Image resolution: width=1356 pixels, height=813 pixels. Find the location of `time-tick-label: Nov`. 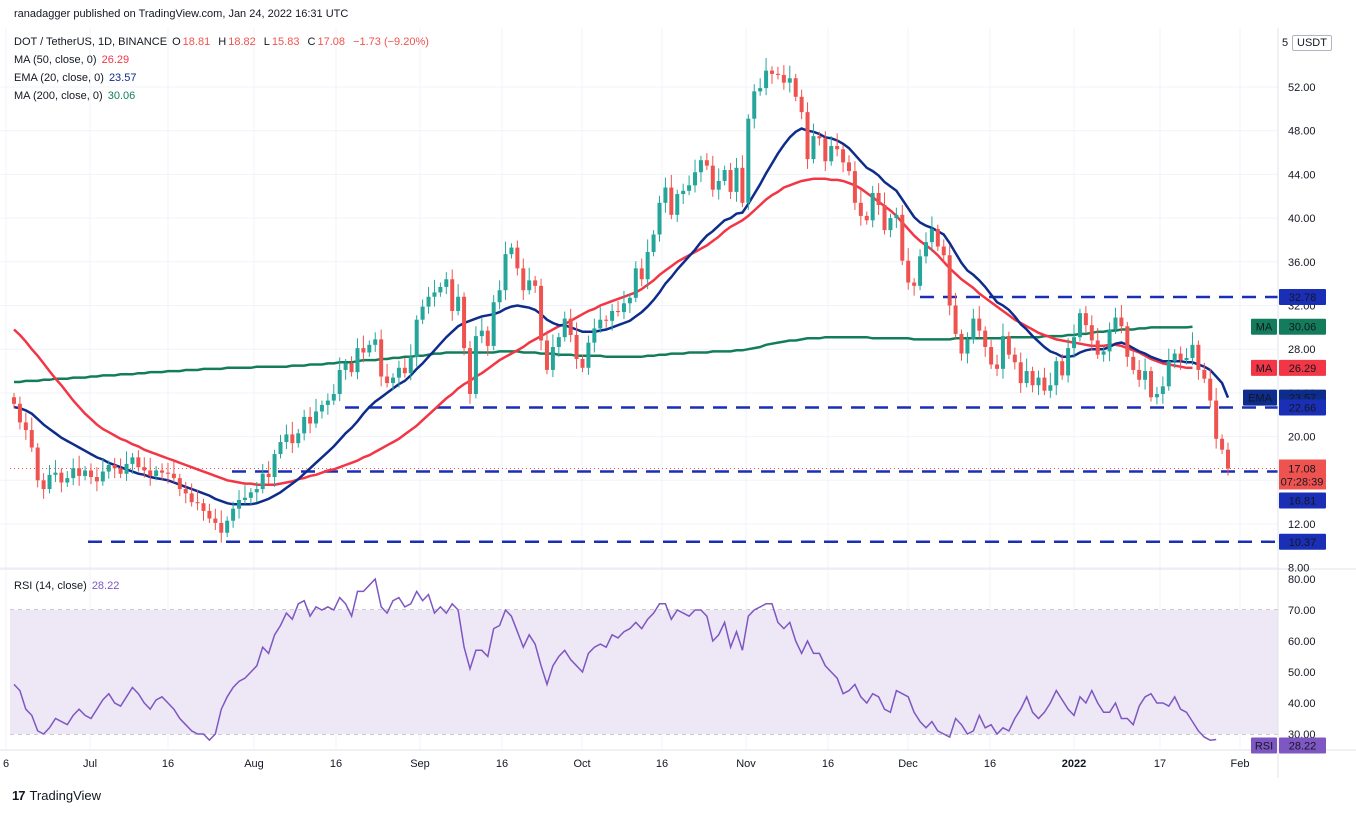

time-tick-label: Nov is located at coordinates (746, 764).